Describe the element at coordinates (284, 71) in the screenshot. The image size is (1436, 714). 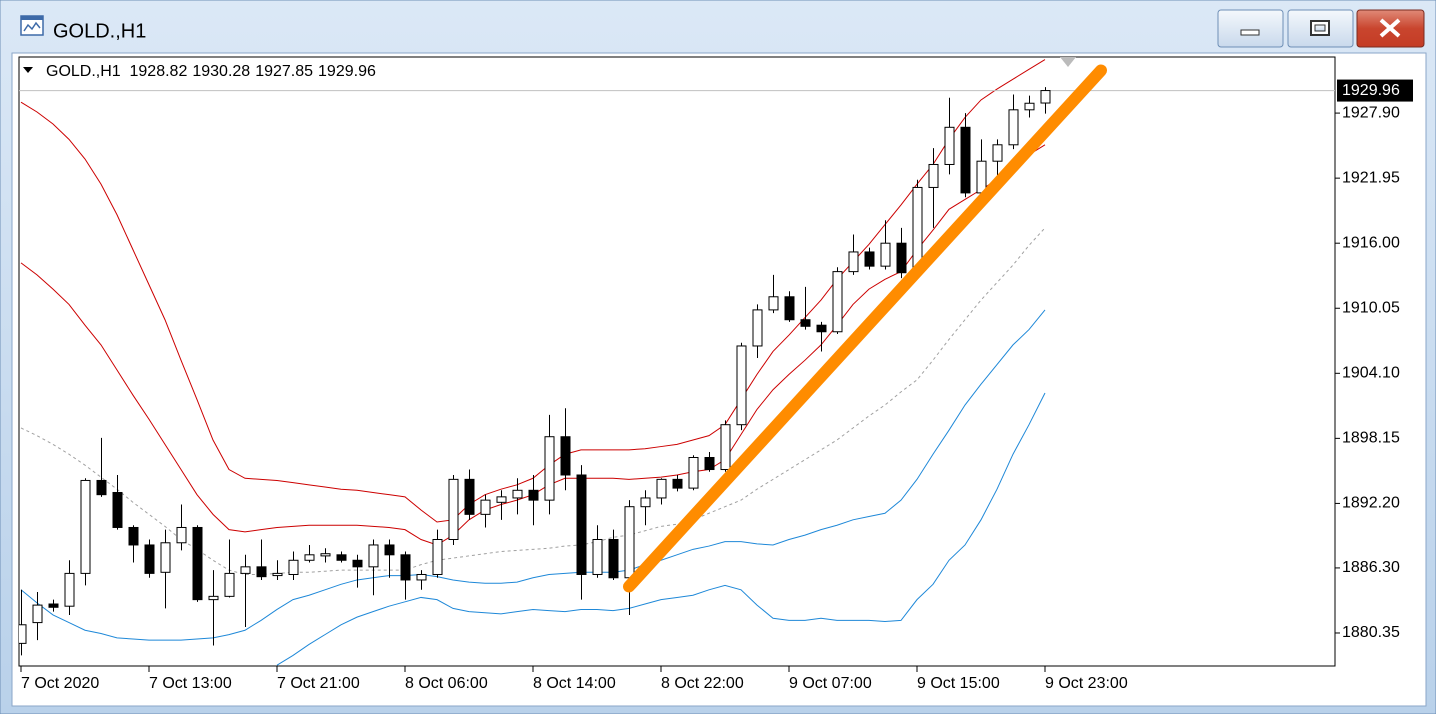
I see `last-low: 1927.85` at that location.